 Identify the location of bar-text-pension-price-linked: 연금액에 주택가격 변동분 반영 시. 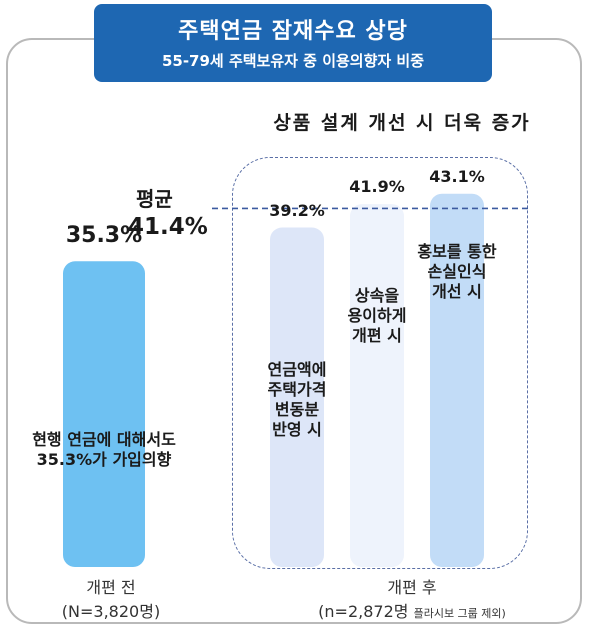
(297, 400).